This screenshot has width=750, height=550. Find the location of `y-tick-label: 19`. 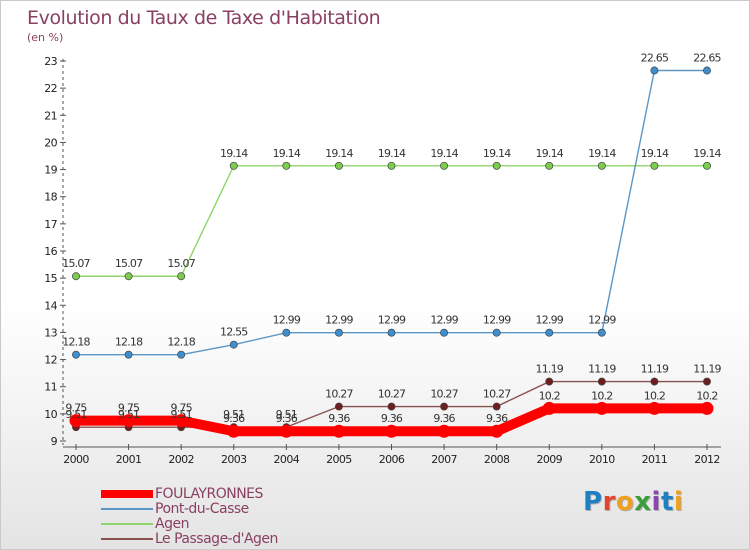

y-tick-label: 19 is located at coordinates (50, 170).